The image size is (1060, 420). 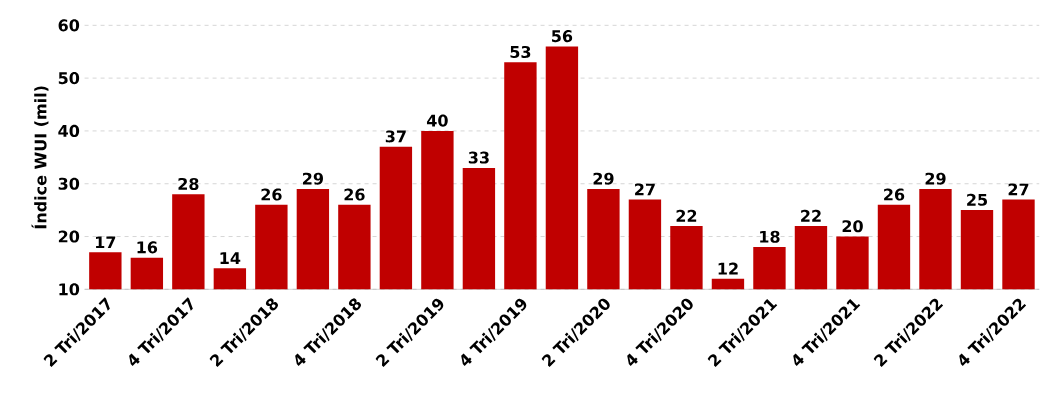 What do you see at coordinates (728, 268) in the screenshot?
I see `data-label: 12` at bounding box center [728, 268].